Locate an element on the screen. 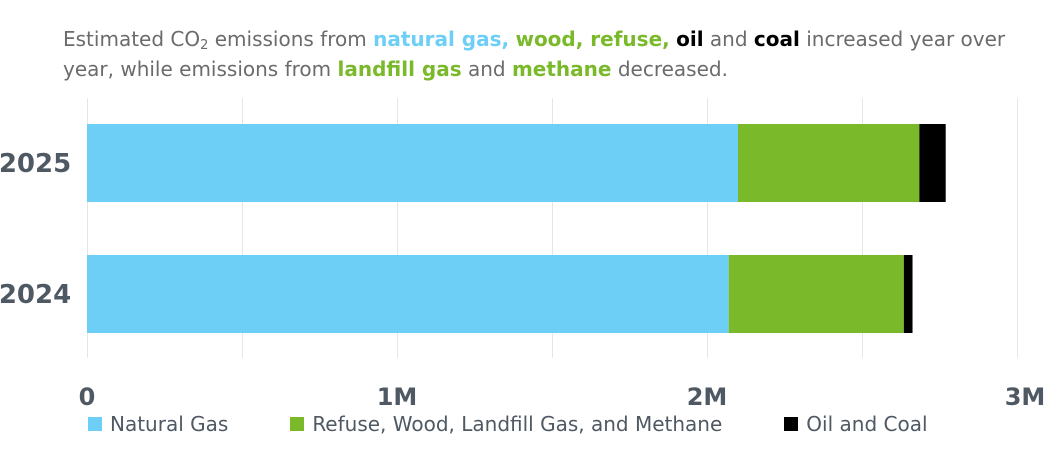 This screenshot has width=1060, height=458. bar-2024-natural-gas is located at coordinates (408, 294).